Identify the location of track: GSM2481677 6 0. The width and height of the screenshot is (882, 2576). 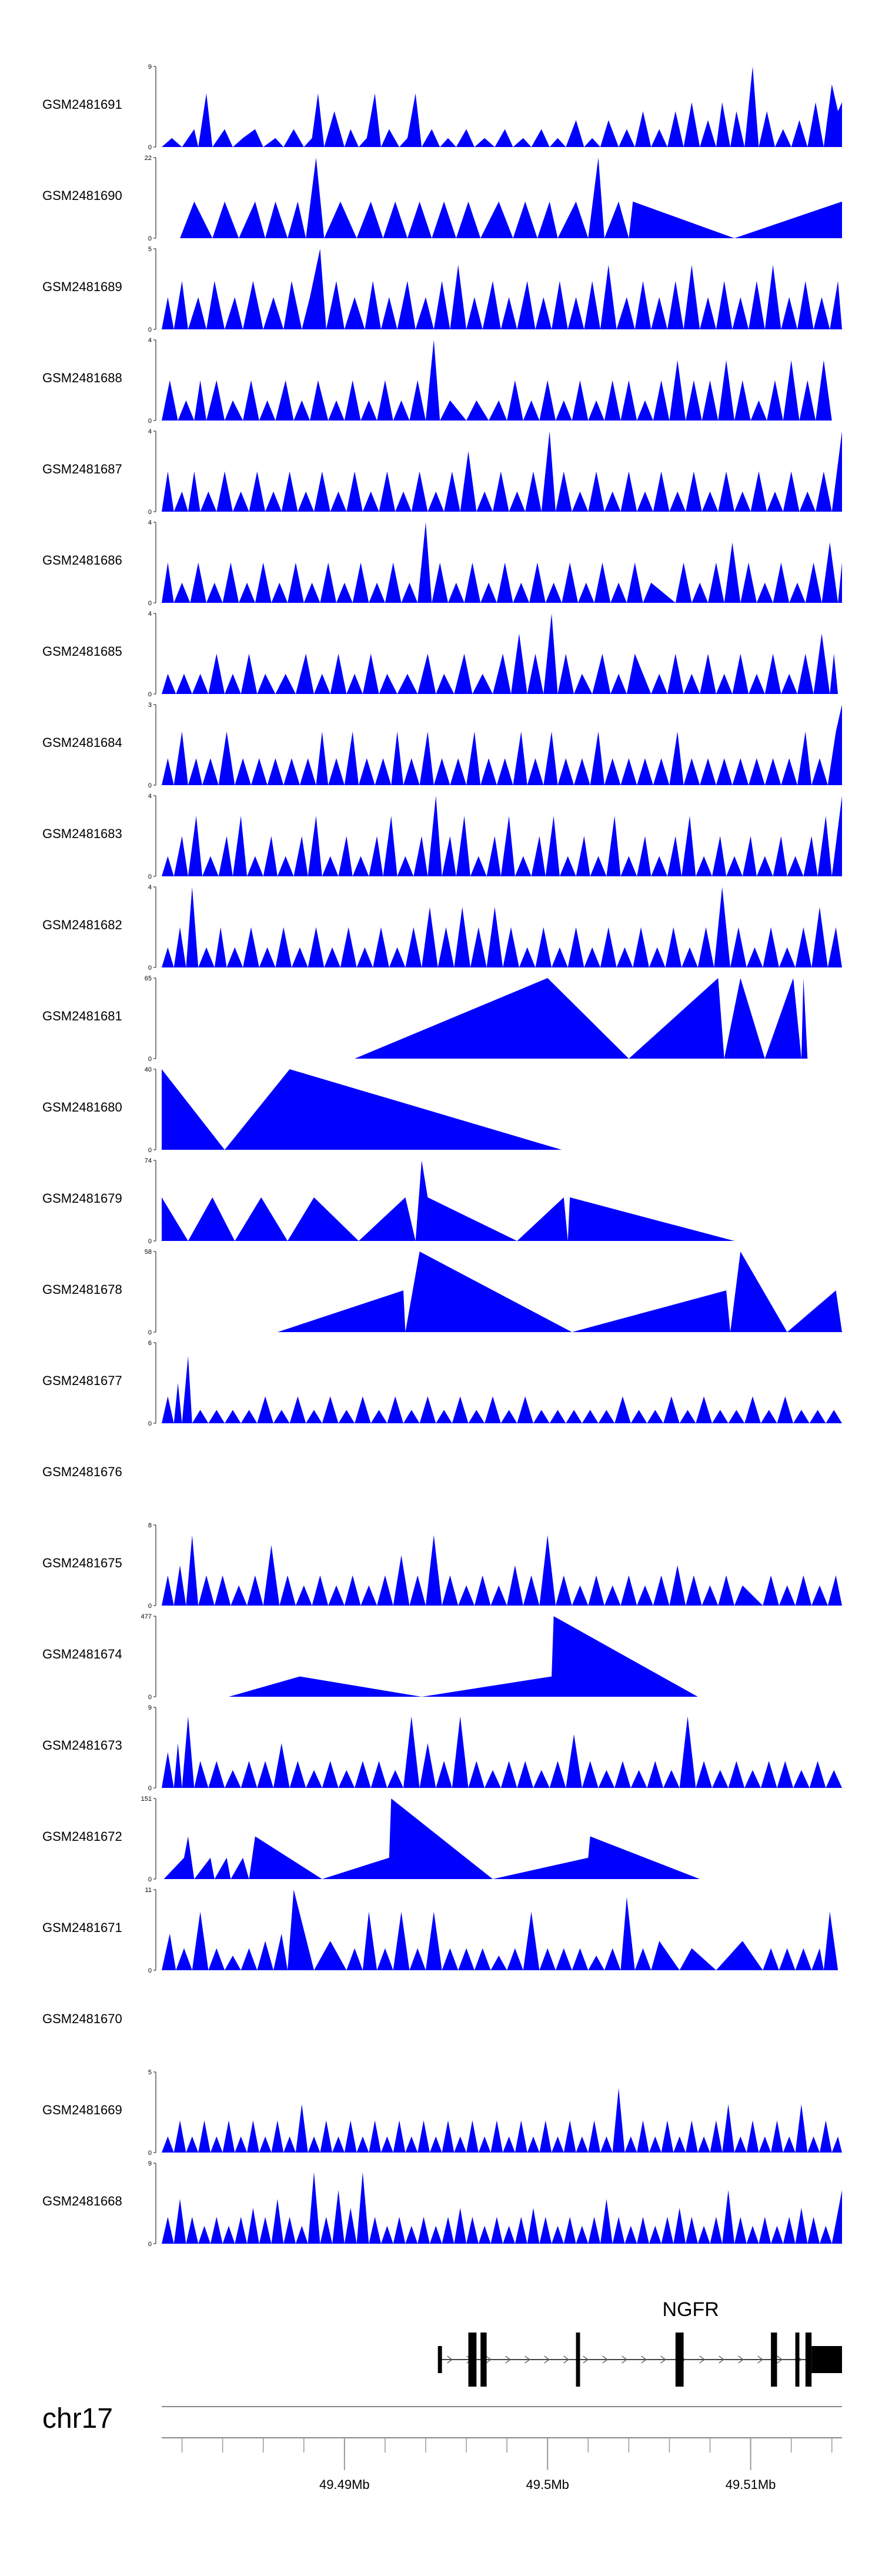
(442, 1383).